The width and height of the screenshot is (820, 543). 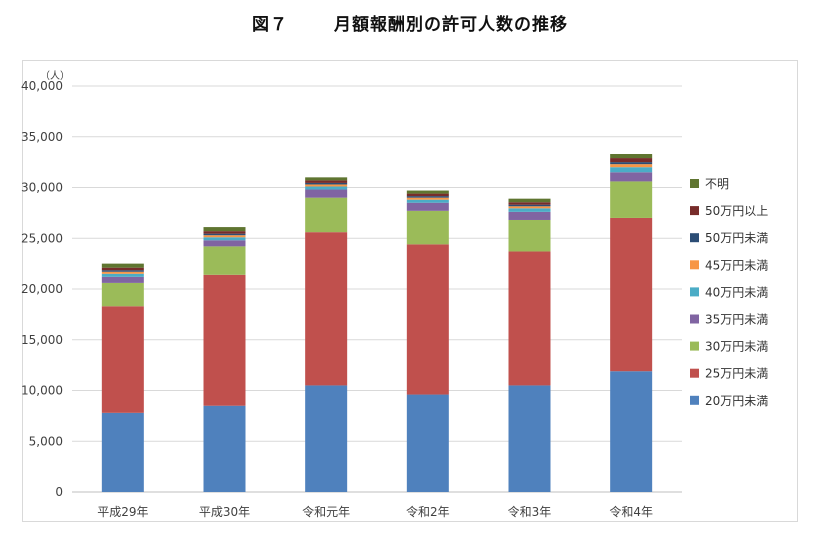 I want to click on legend-label: 50万円以上, so click(x=736, y=211).